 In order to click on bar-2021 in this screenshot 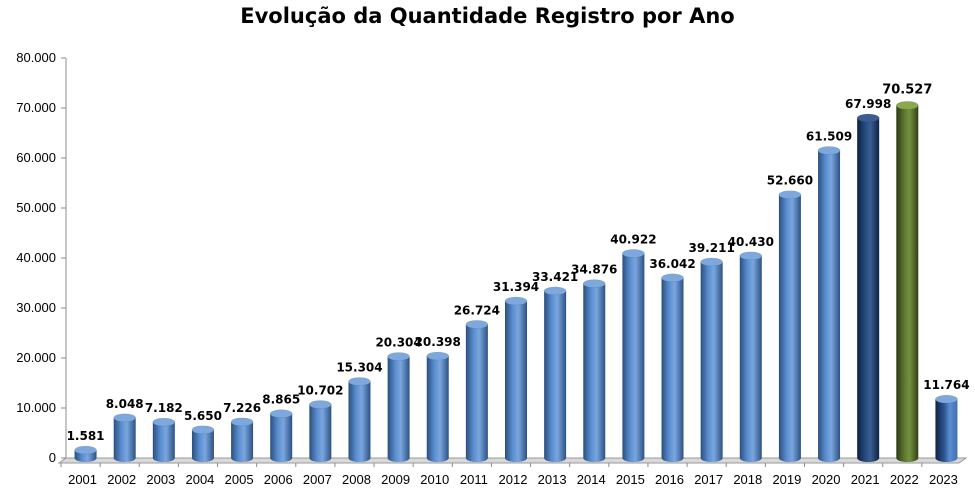, I will do `click(868, 287)`.